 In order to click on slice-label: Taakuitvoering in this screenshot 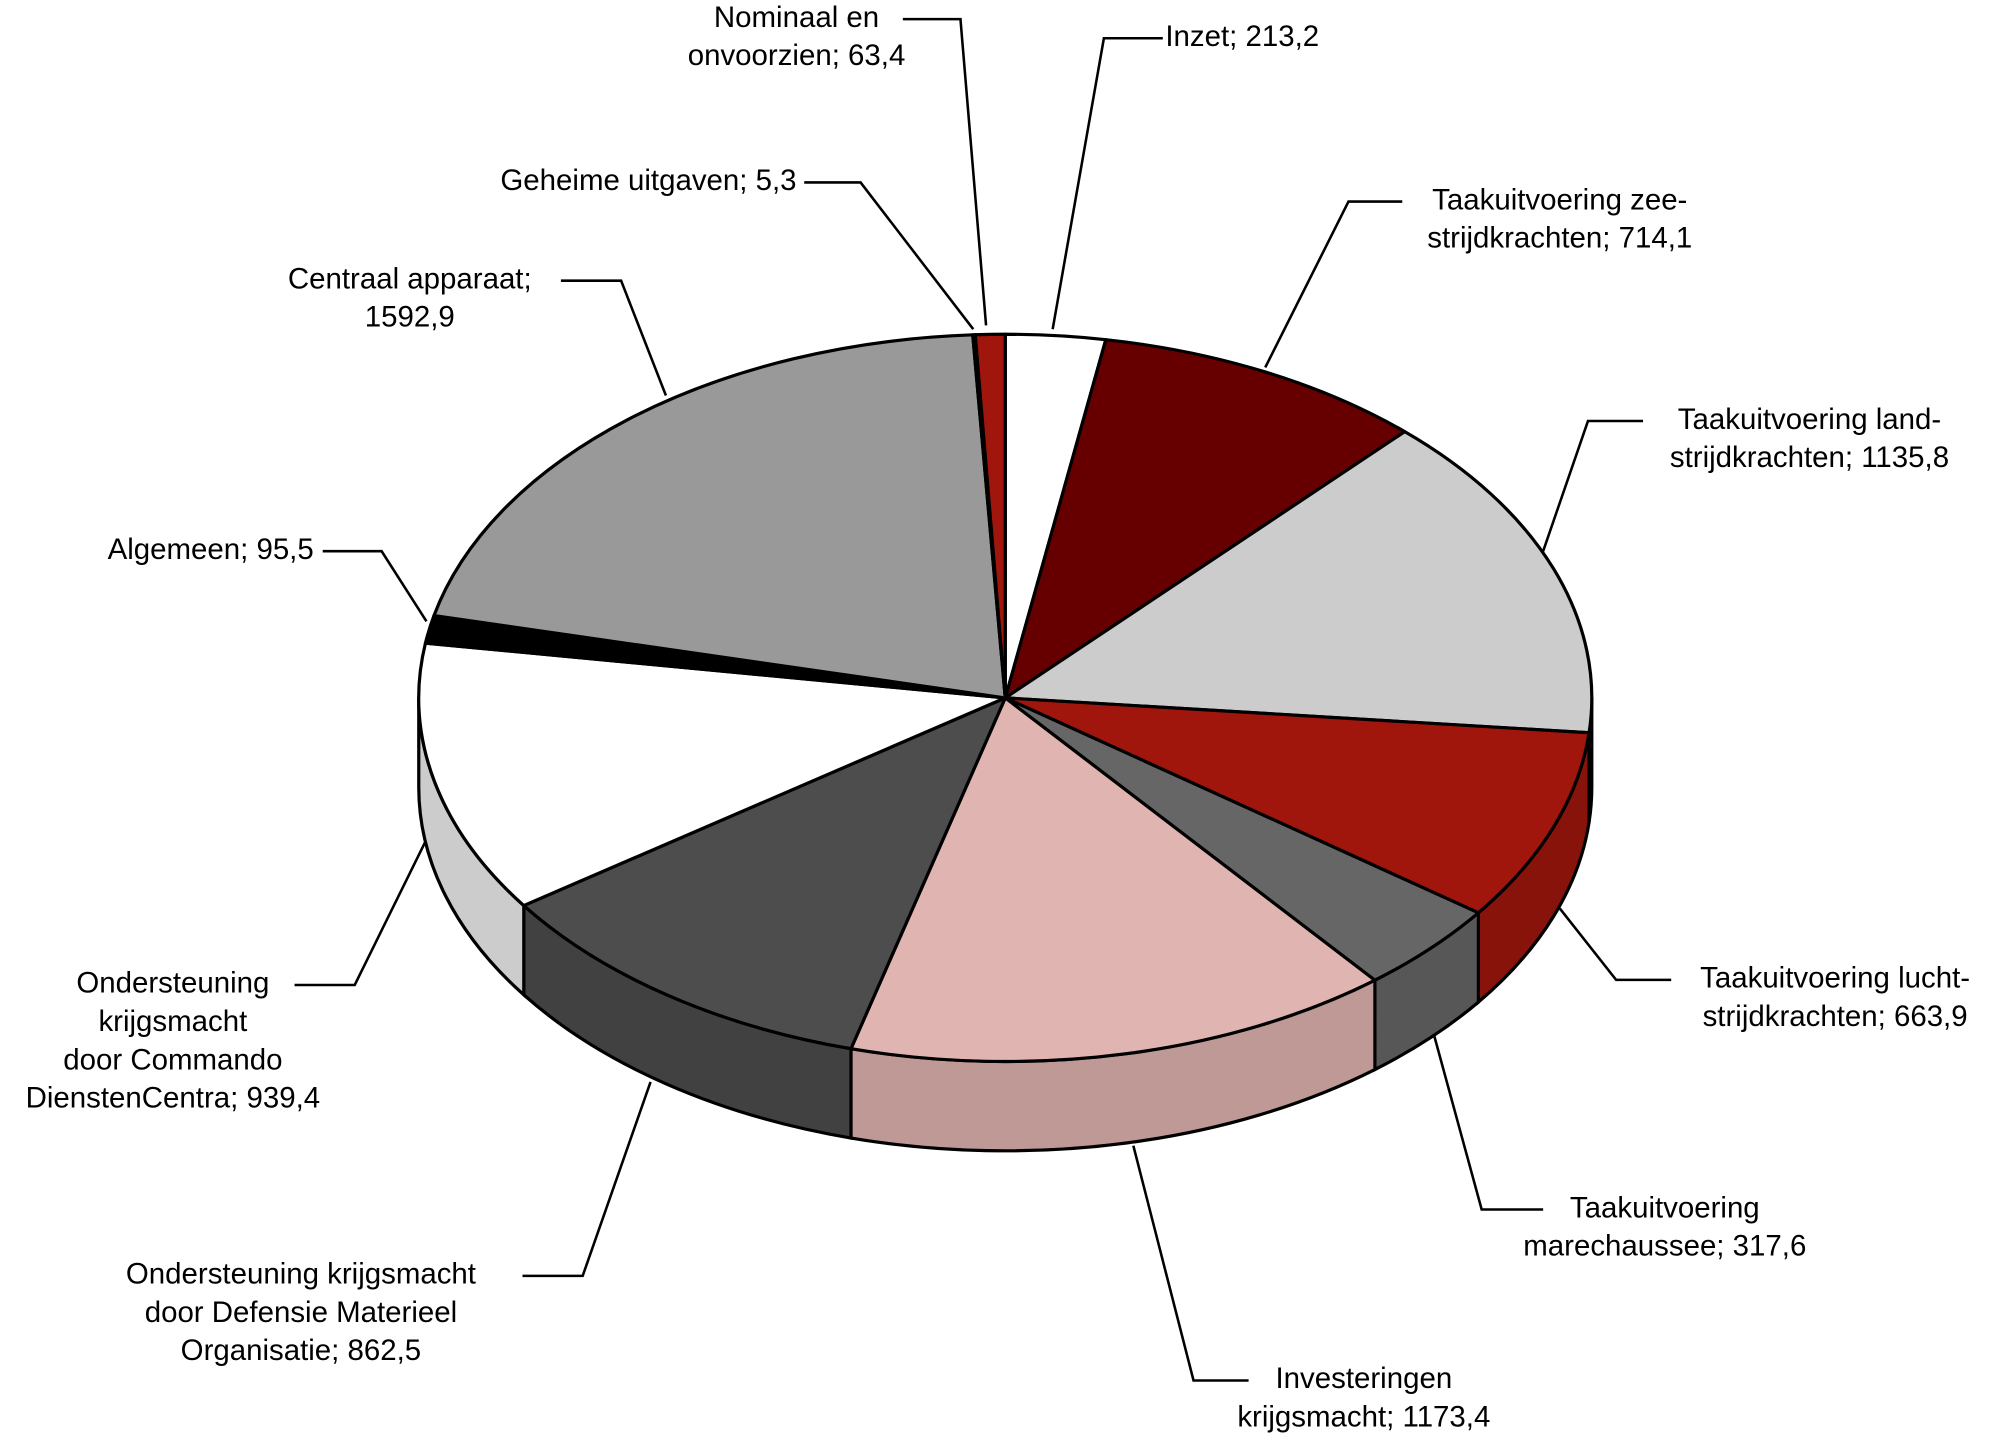, I will do `click(1665, 1207)`.